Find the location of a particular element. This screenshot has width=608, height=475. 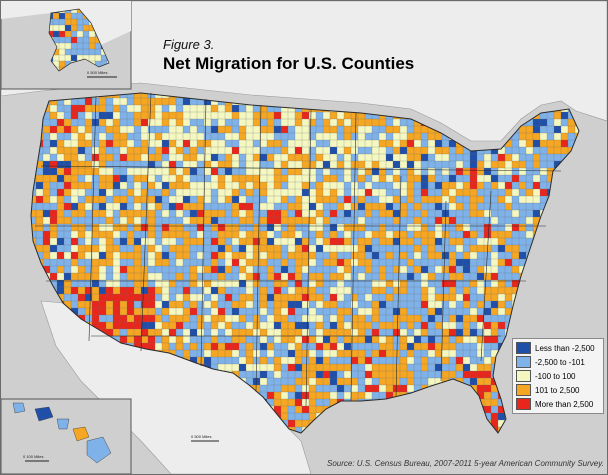

legend-swatch is located at coordinates (523, 348).